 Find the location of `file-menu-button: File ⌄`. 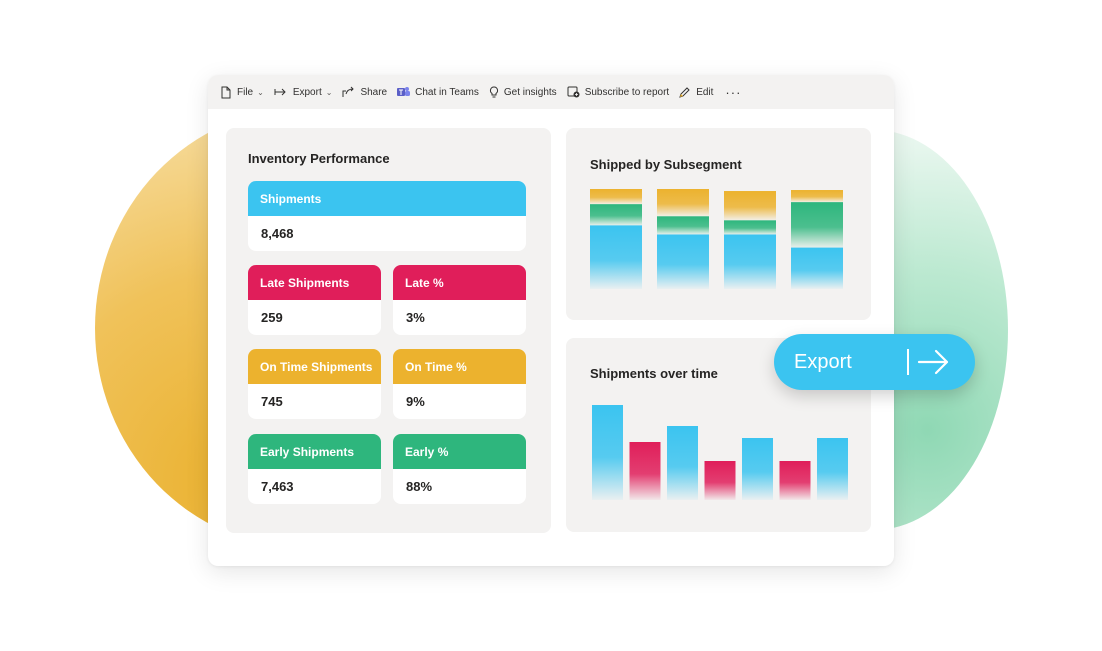

file-menu-button: File ⌄ is located at coordinates (242, 92).